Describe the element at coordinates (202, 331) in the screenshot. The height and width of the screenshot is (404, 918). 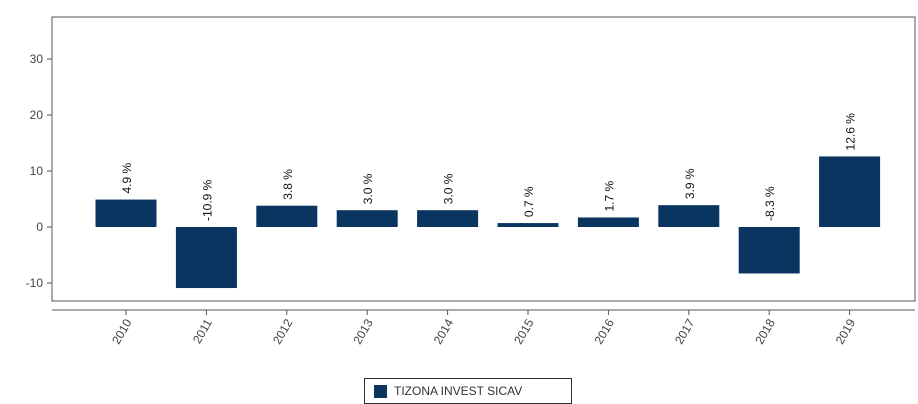
I see `x-tick-label: 2011` at that location.